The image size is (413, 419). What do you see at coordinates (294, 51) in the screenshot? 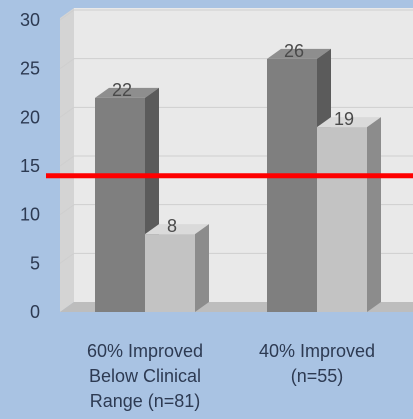
I see `data-label: 26` at bounding box center [294, 51].